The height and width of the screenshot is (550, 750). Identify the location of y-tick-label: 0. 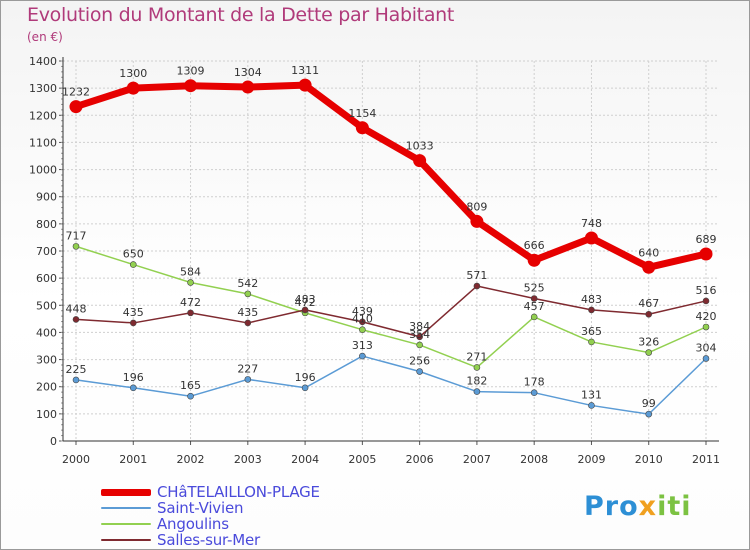
(53, 441).